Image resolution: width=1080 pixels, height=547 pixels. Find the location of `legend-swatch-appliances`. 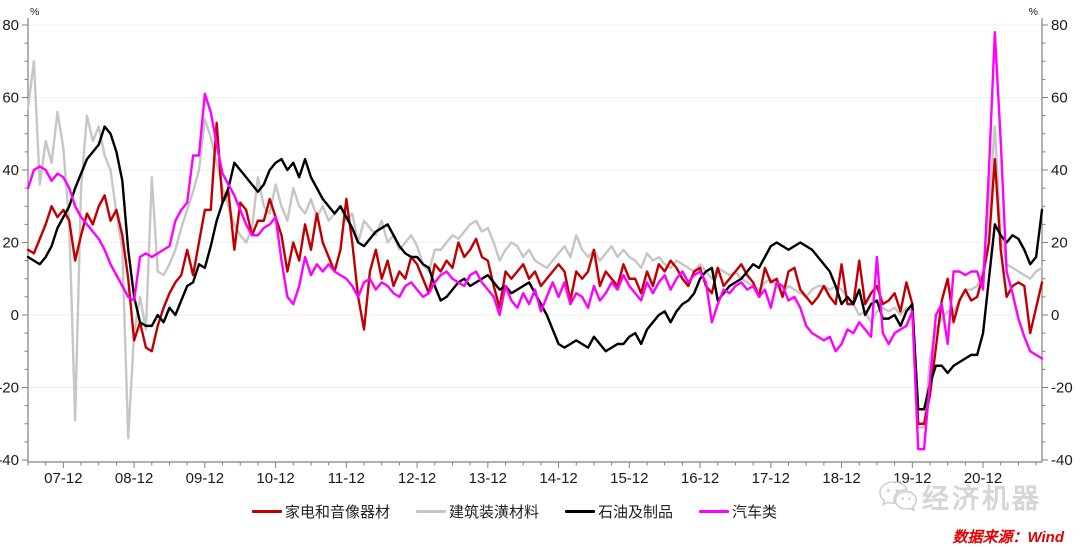

legend-swatch-appliances is located at coordinates (267, 511).